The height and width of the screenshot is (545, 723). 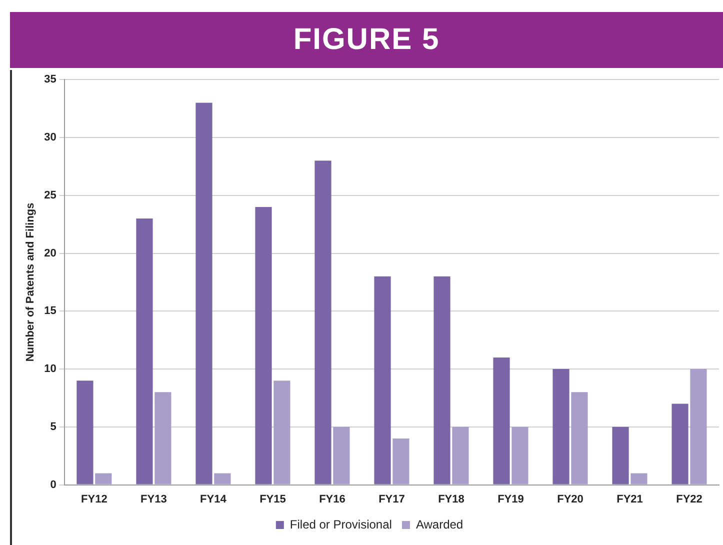 I want to click on y-tick-label: 15, so click(x=50, y=311).